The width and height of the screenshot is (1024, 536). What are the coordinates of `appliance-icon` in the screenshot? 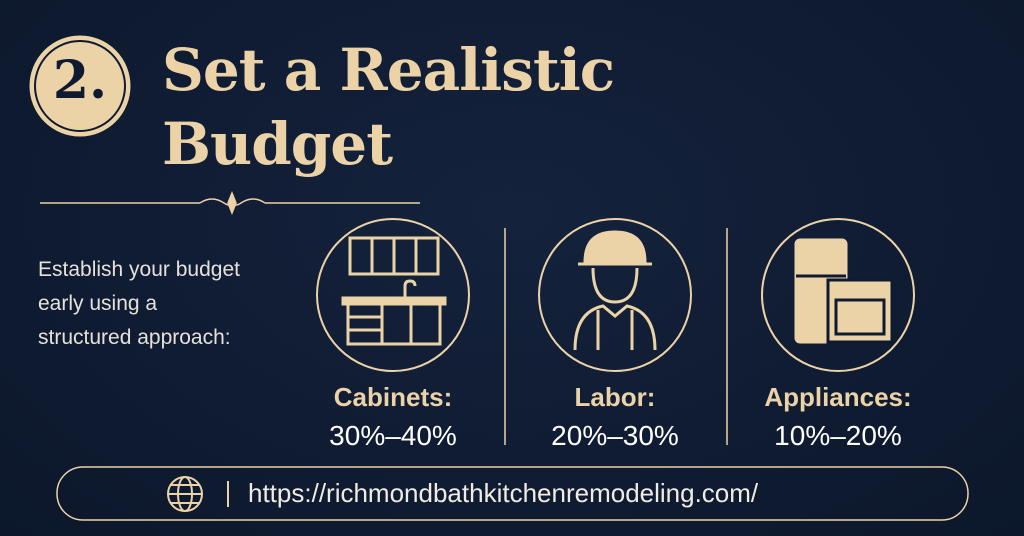 It's located at (844, 291).